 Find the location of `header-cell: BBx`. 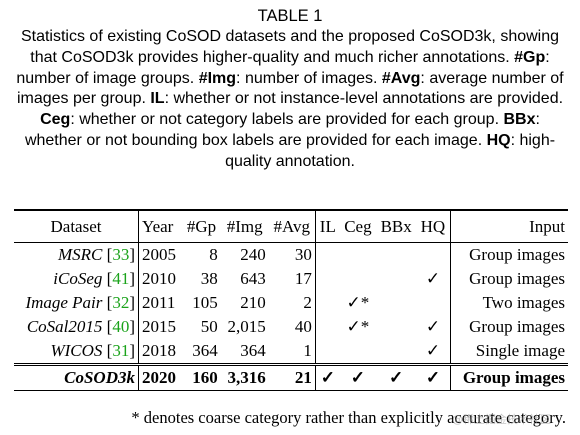

header-cell: BBx is located at coordinates (396, 226).